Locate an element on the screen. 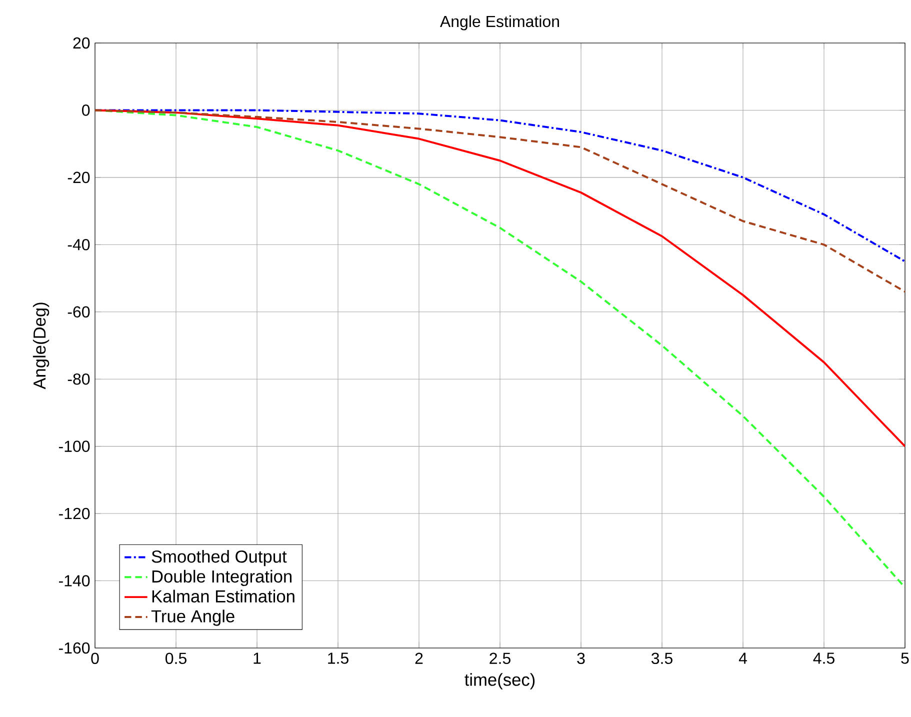 This screenshot has width=911, height=717. x-tick-label: 0.5 is located at coordinates (176, 658).